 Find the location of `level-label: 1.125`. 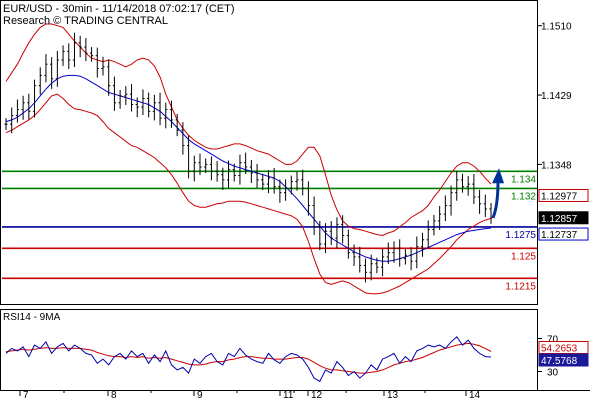

level-label: 1.125 is located at coordinates (523, 256).